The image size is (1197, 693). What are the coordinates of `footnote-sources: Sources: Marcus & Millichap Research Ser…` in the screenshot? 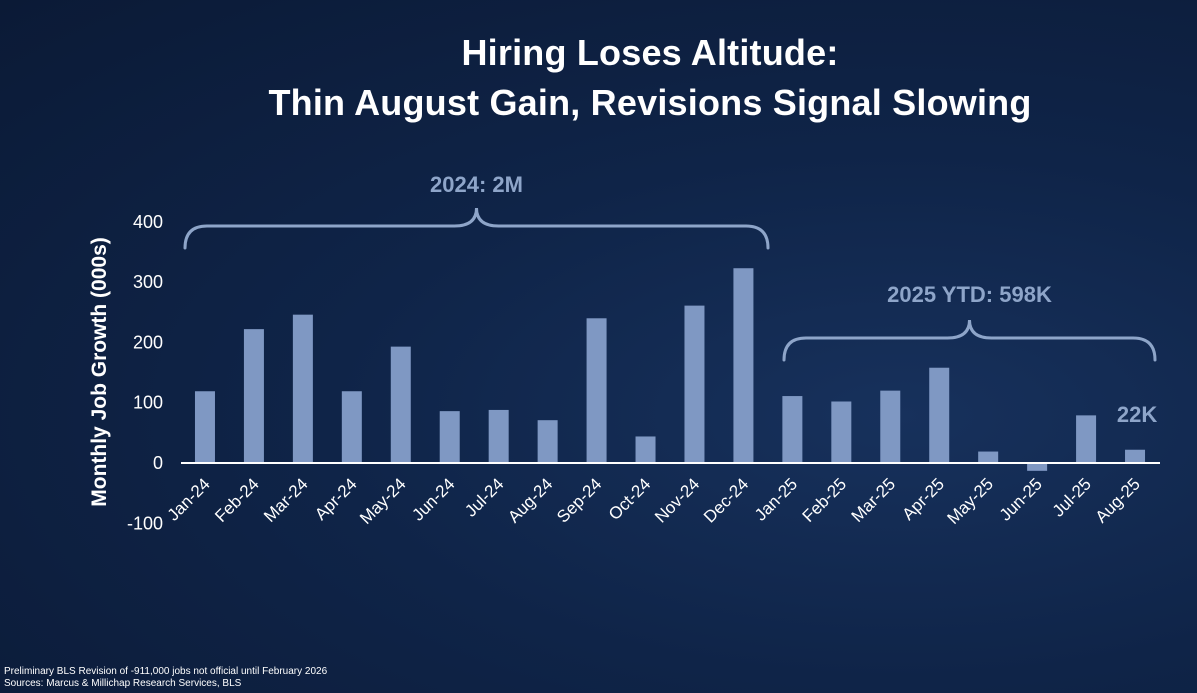 It's located at (123, 683).